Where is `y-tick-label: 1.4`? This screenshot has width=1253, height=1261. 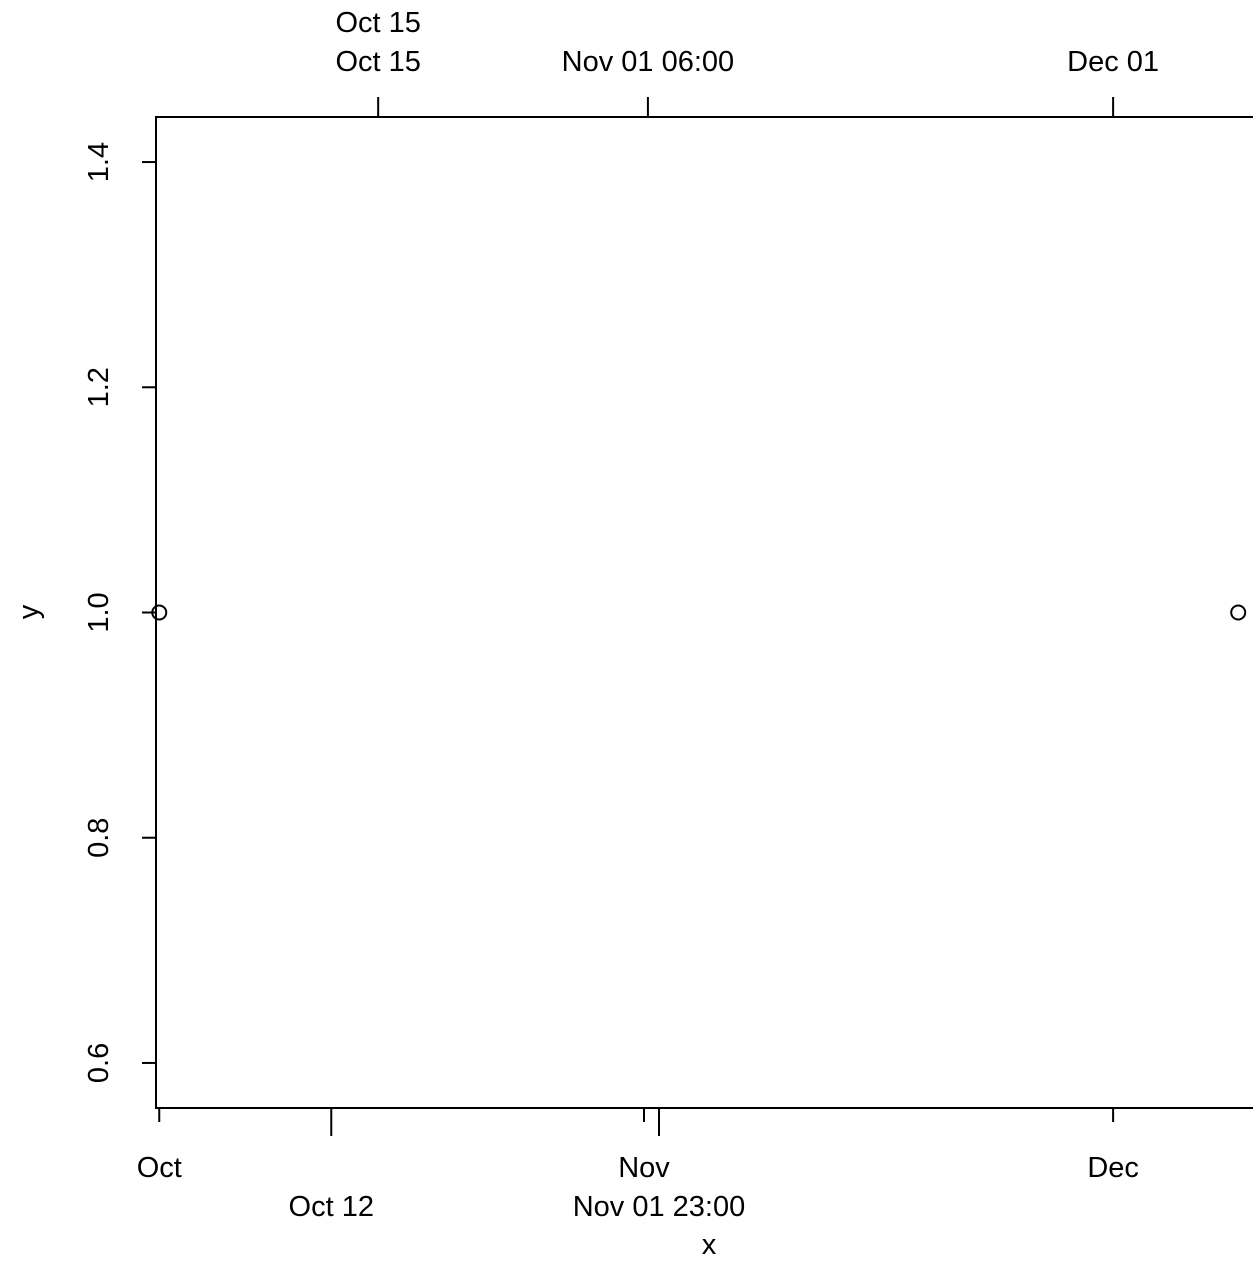
y-tick-label: 1.4 is located at coordinates (99, 162).